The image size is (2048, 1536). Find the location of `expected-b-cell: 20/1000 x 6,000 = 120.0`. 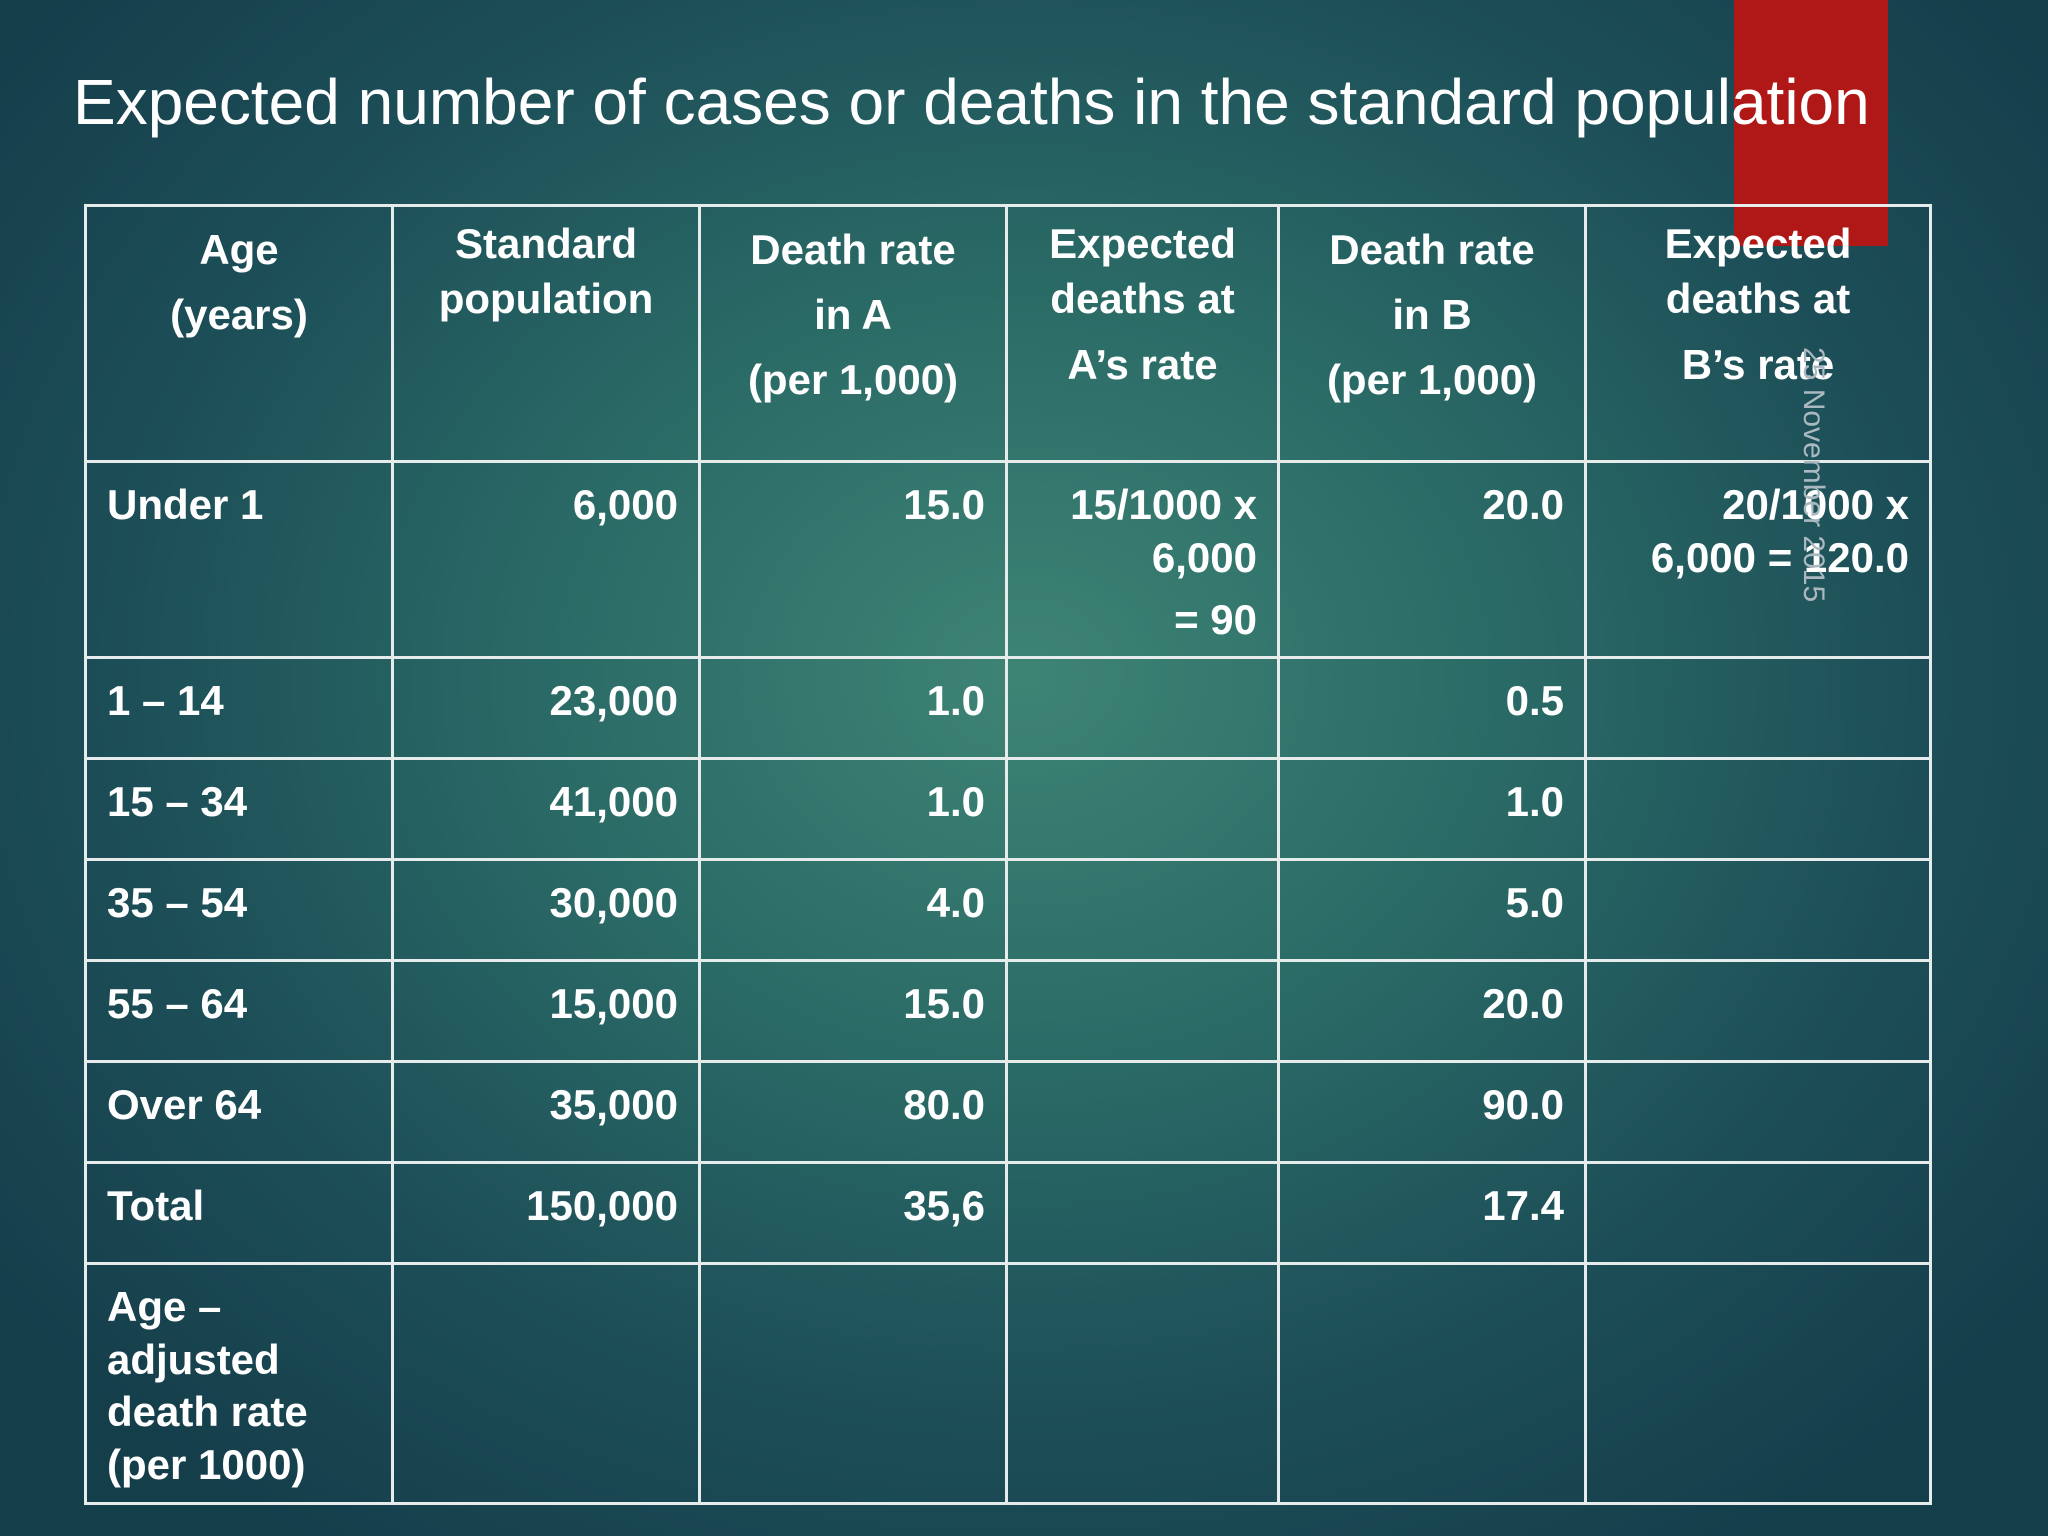

expected-b-cell: 20/1000 x 6,000 = 120.0 is located at coordinates (1758, 559).